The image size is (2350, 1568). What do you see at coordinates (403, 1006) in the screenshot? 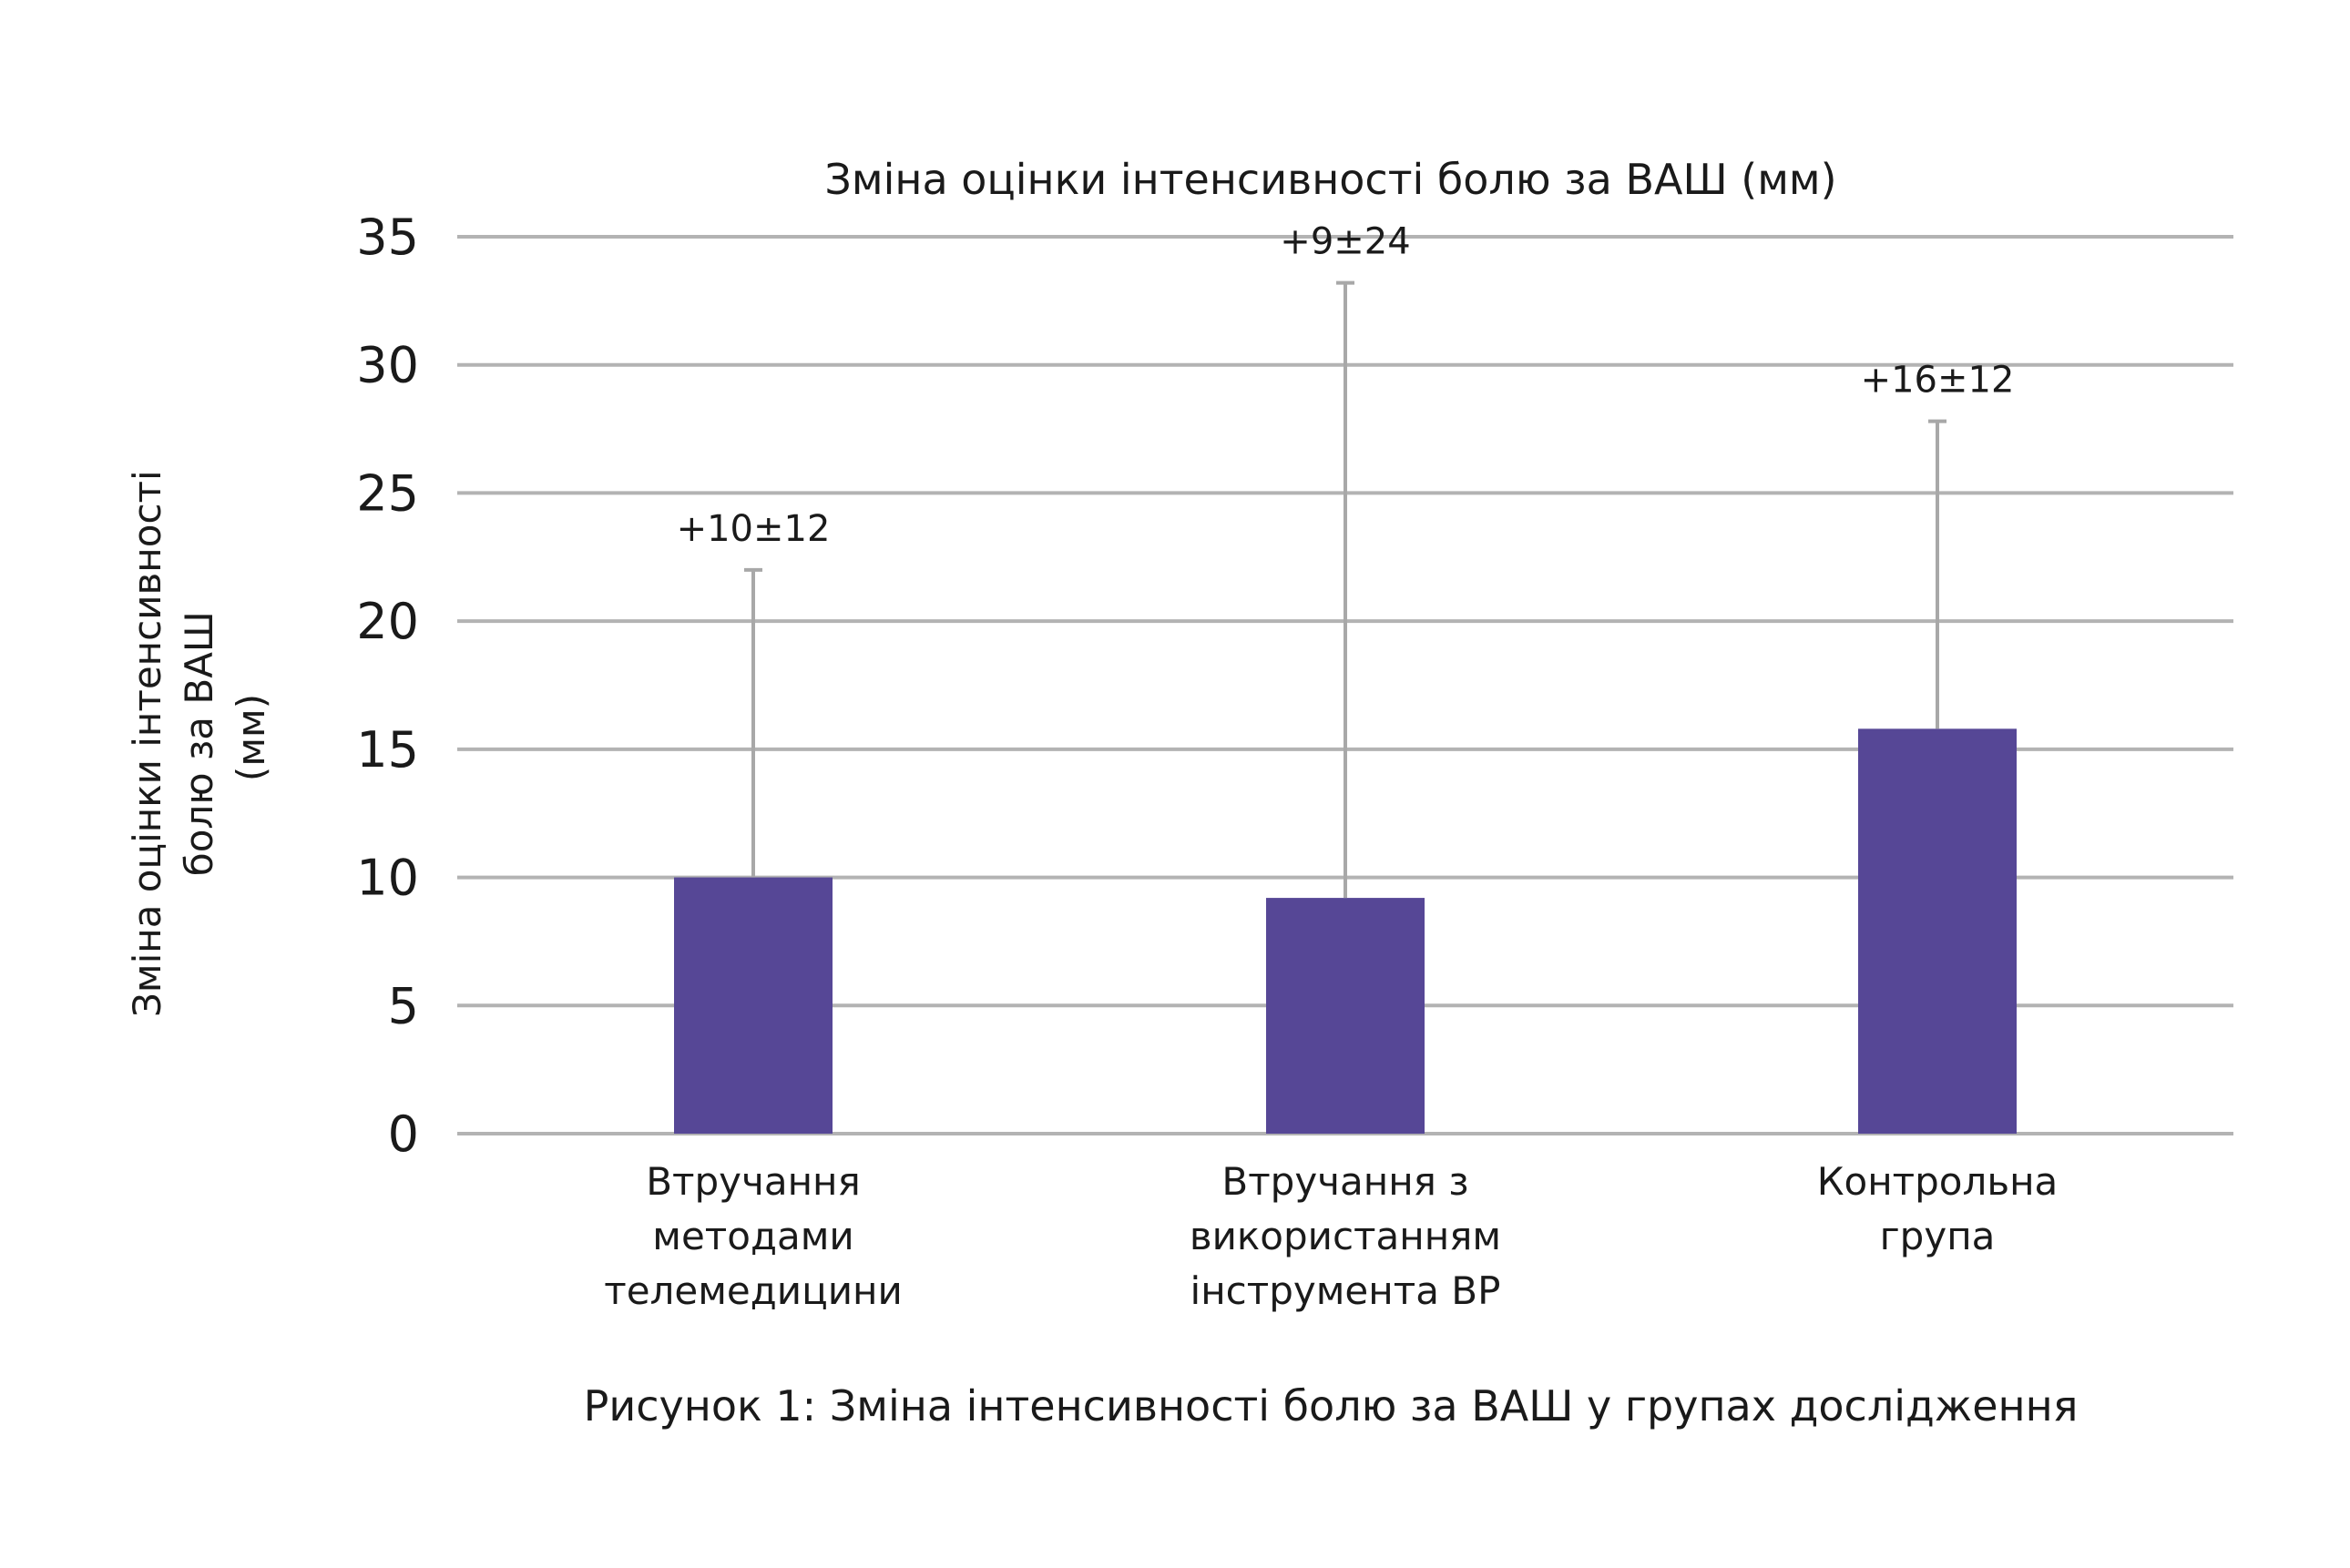
I see `y-tick-label: 5` at bounding box center [403, 1006].